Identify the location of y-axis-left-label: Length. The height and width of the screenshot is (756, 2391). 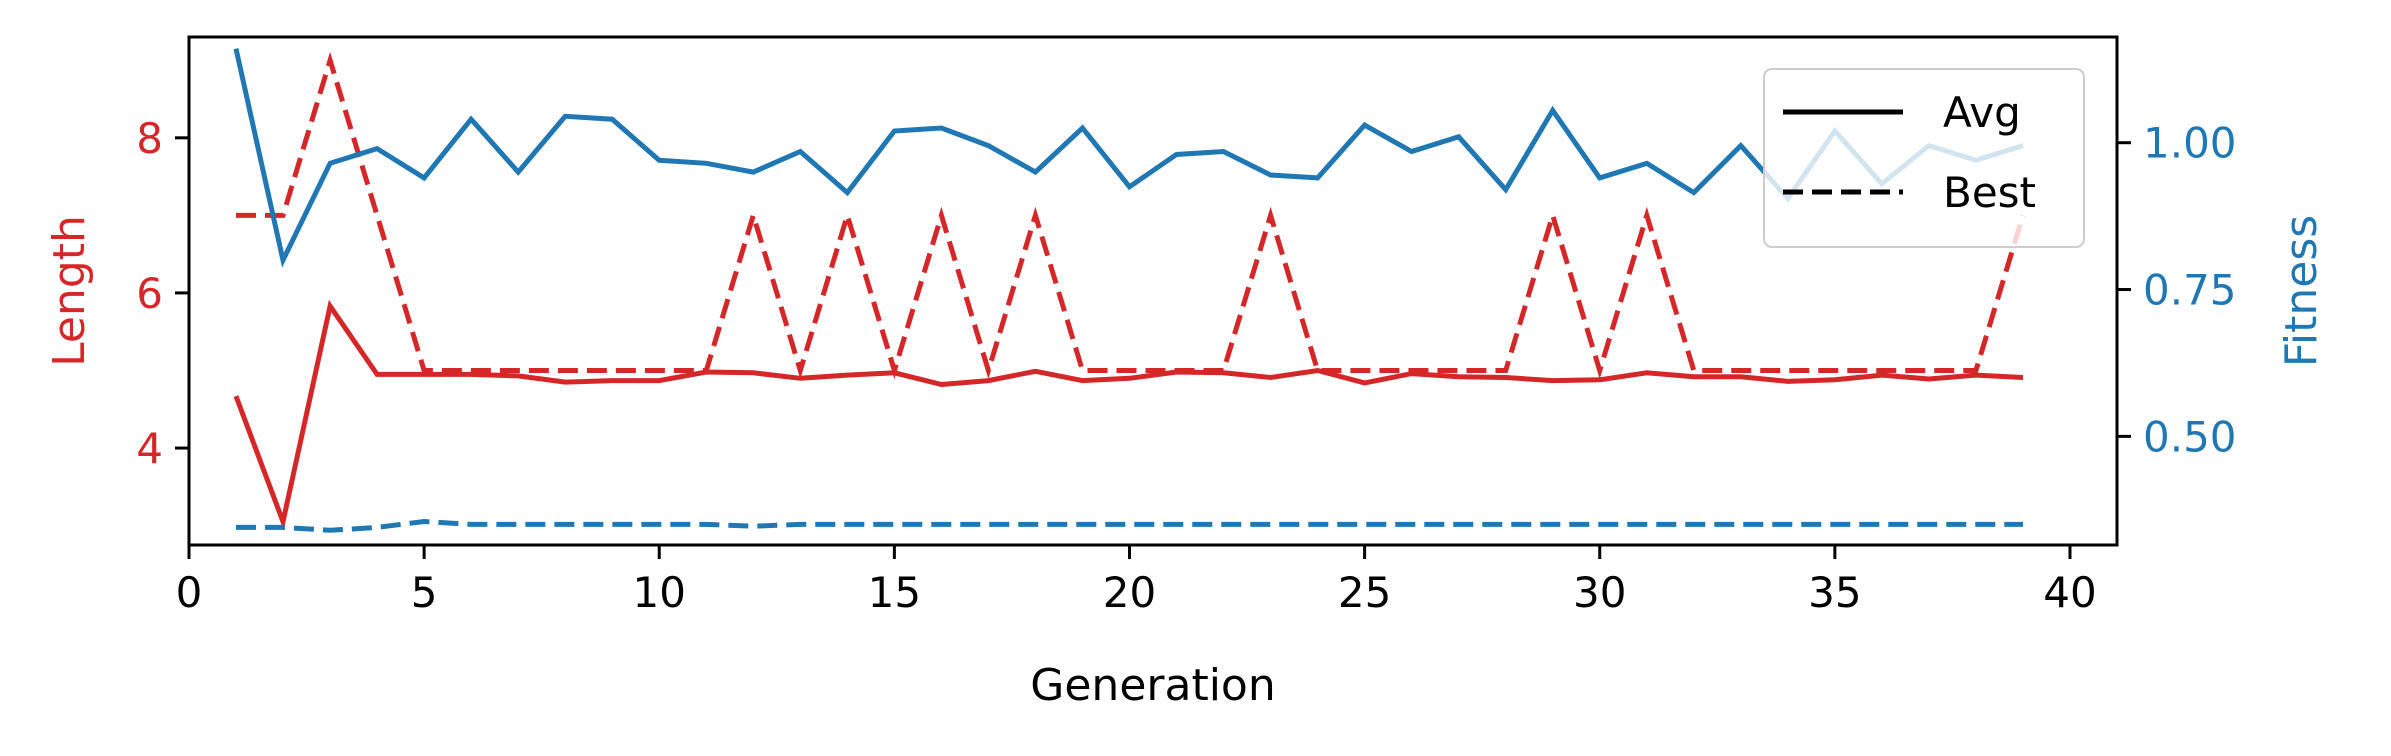
(69, 291).